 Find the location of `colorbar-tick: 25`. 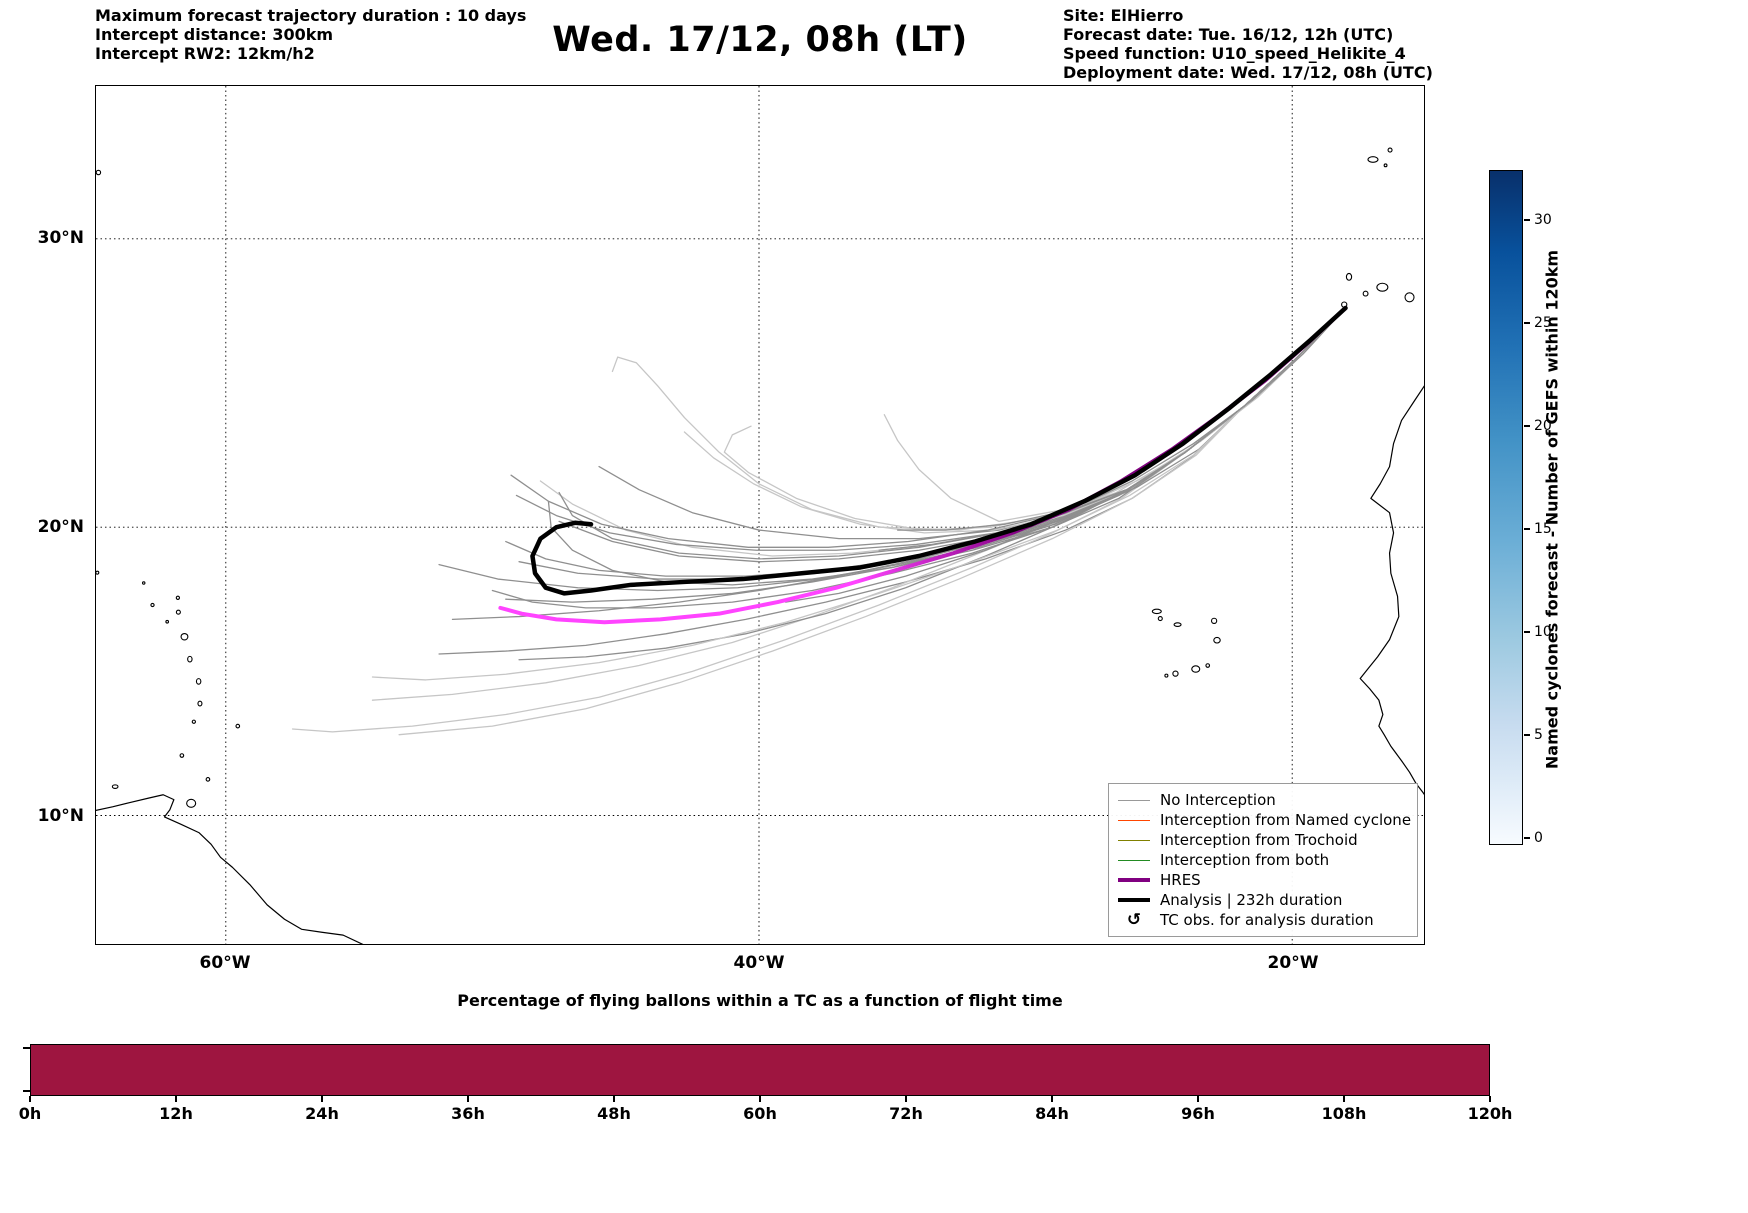

colorbar-tick: 25 is located at coordinates (1538, 323).